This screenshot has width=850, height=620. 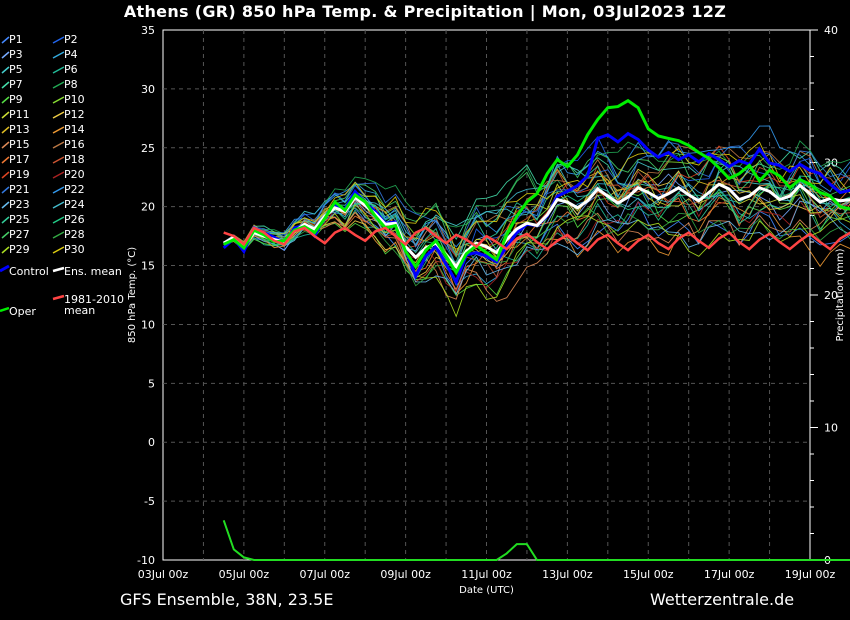 What do you see at coordinates (19, 159) in the screenshot?
I see `legend-label-p17: P17` at bounding box center [19, 159].